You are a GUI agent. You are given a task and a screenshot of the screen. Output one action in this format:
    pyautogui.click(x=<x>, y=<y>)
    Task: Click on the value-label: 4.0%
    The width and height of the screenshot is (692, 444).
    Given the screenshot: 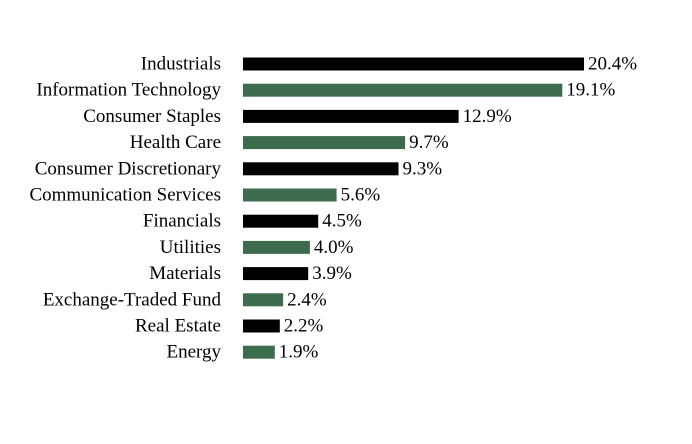 What is the action you would take?
    pyautogui.click(x=334, y=247)
    